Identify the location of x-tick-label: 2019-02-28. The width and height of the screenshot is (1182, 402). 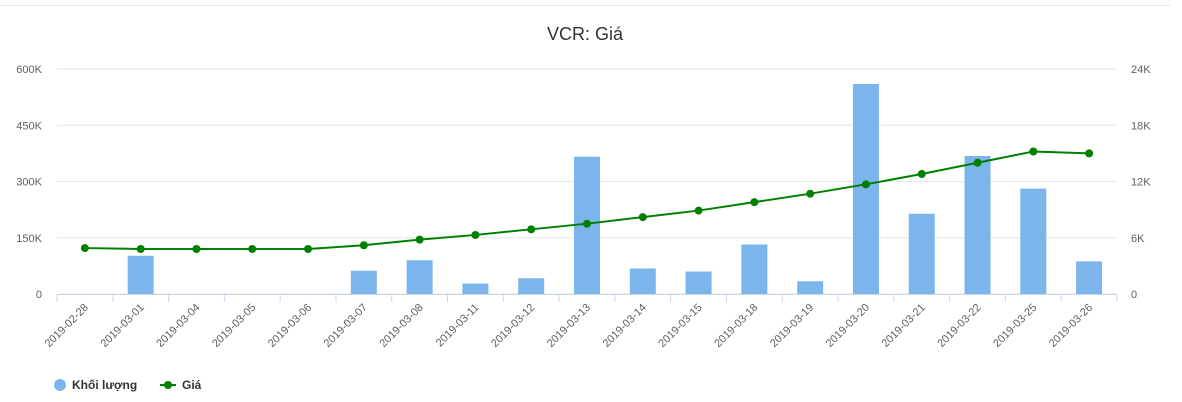
(67, 326).